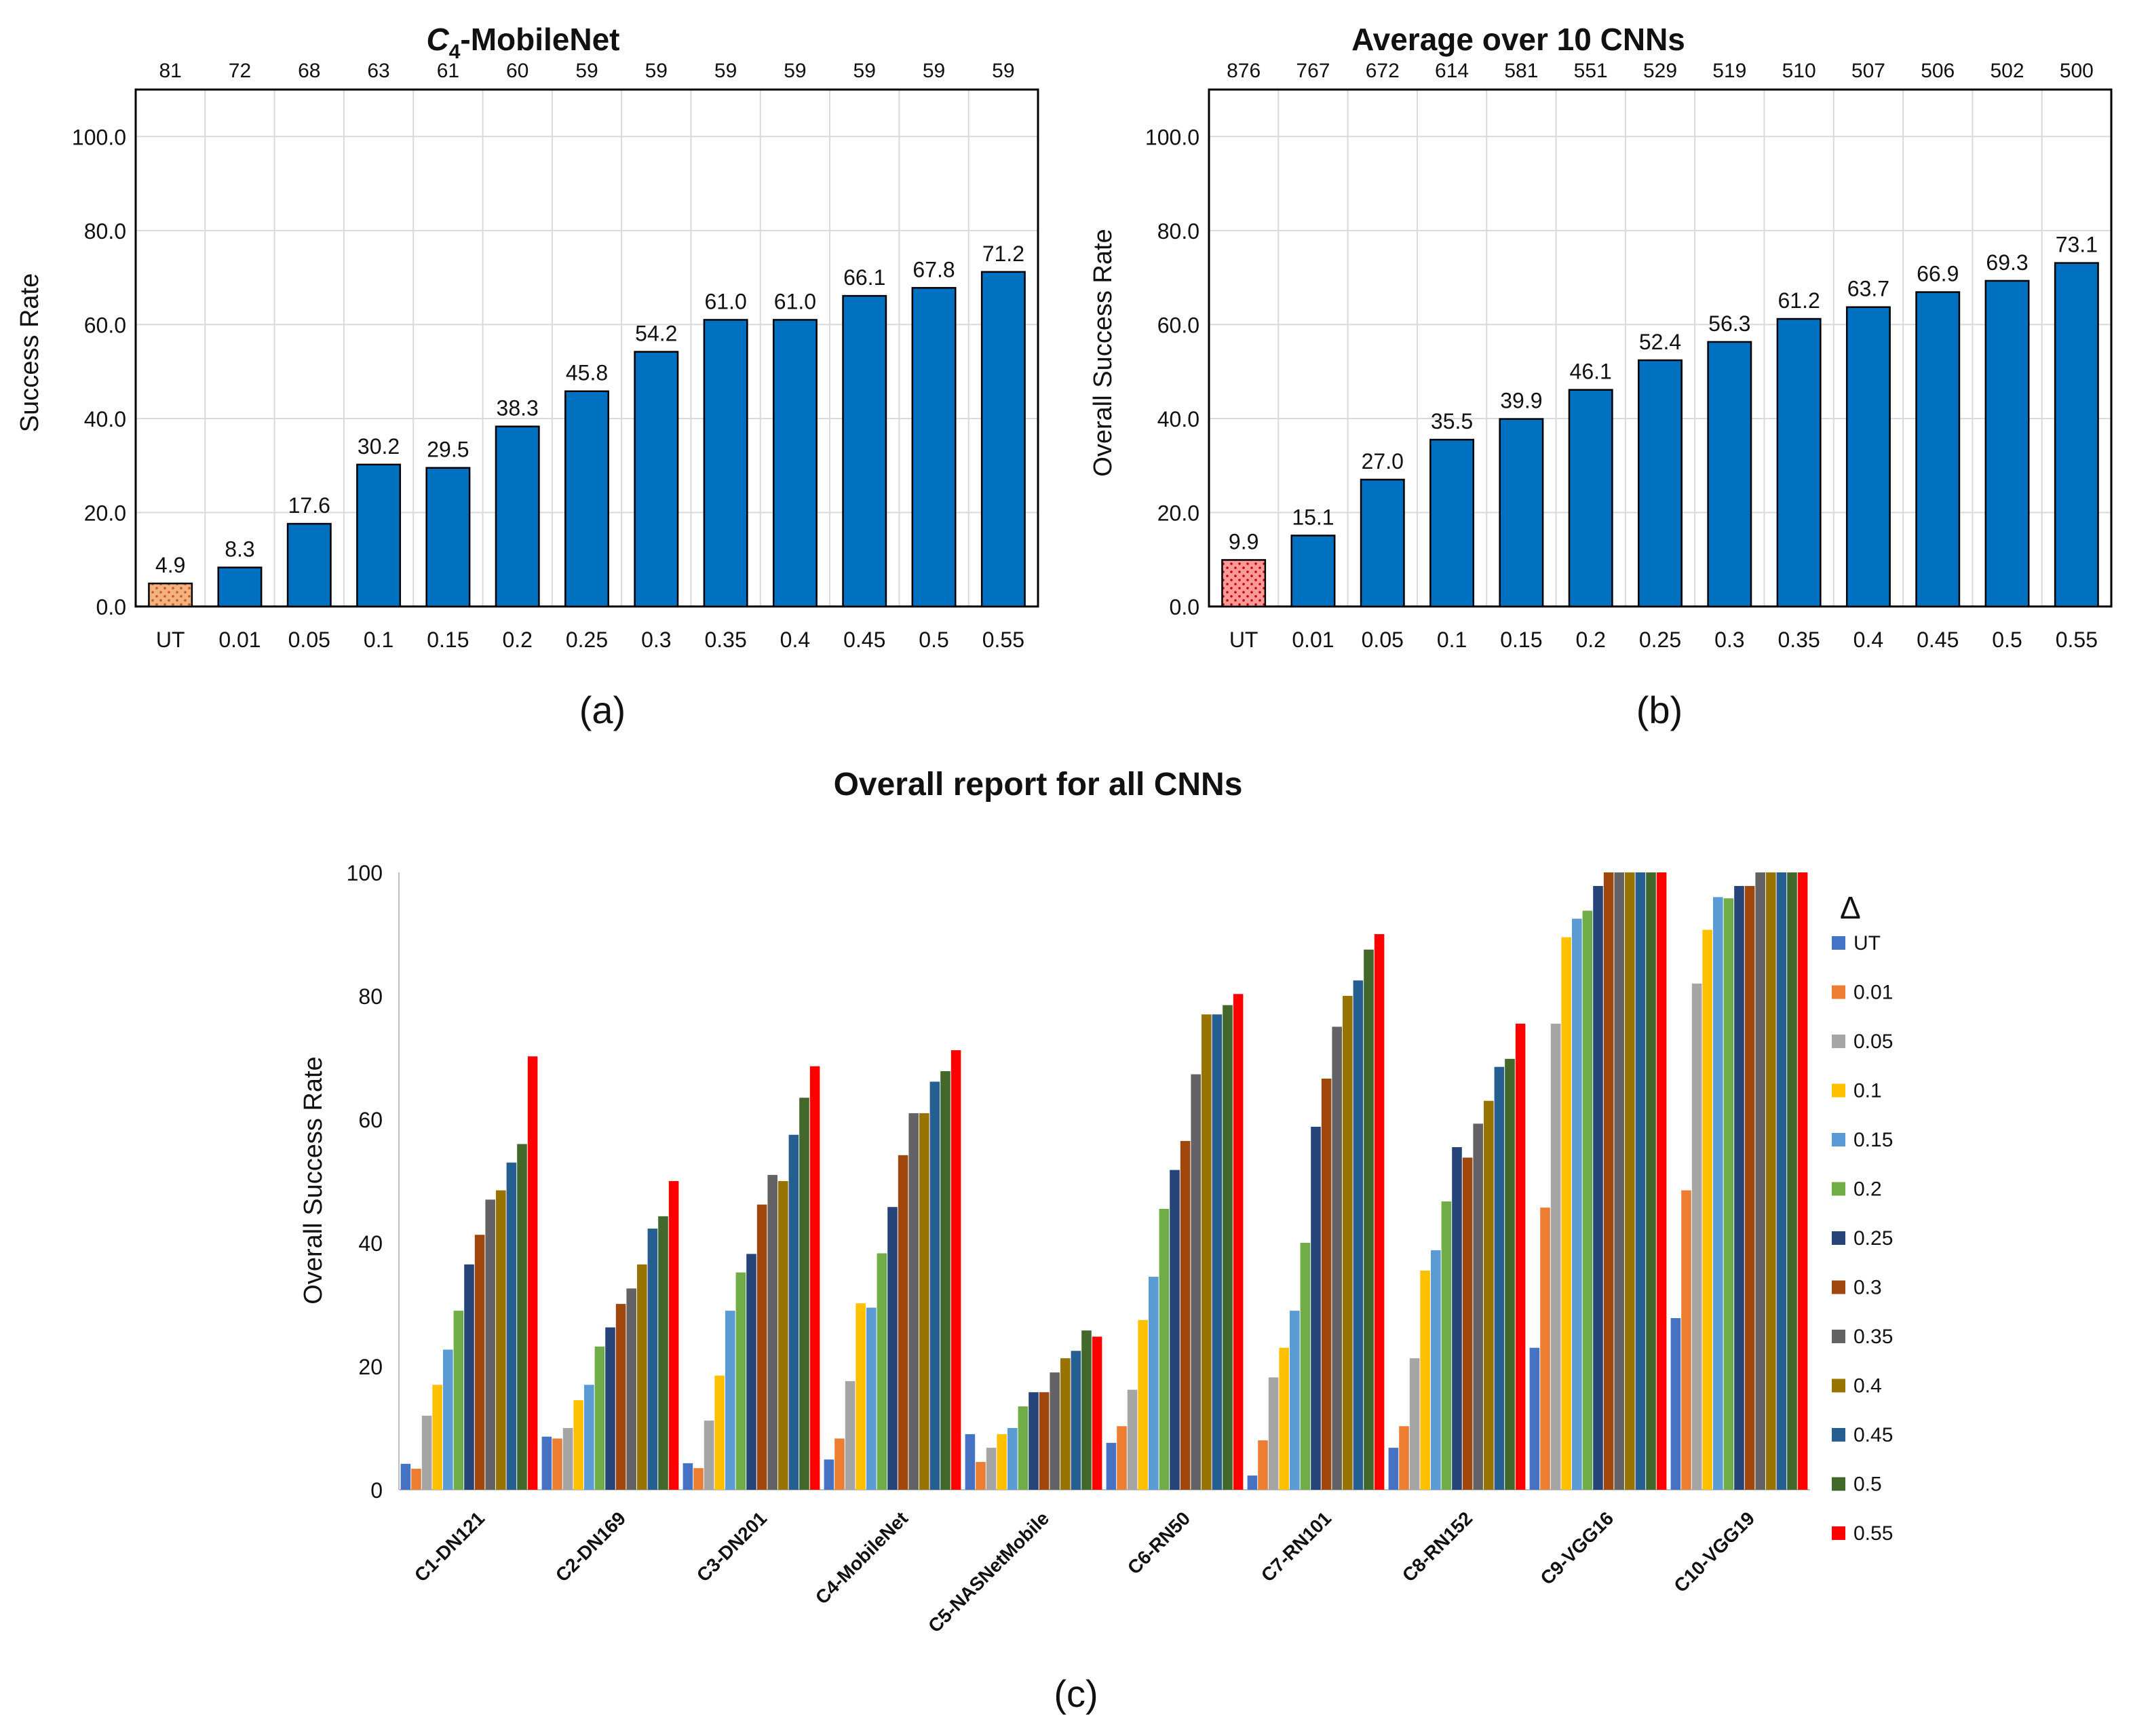 The image size is (2133, 1736). What do you see at coordinates (933, 640) in the screenshot?
I see `panel-a-xtick-label: 0.5` at bounding box center [933, 640].